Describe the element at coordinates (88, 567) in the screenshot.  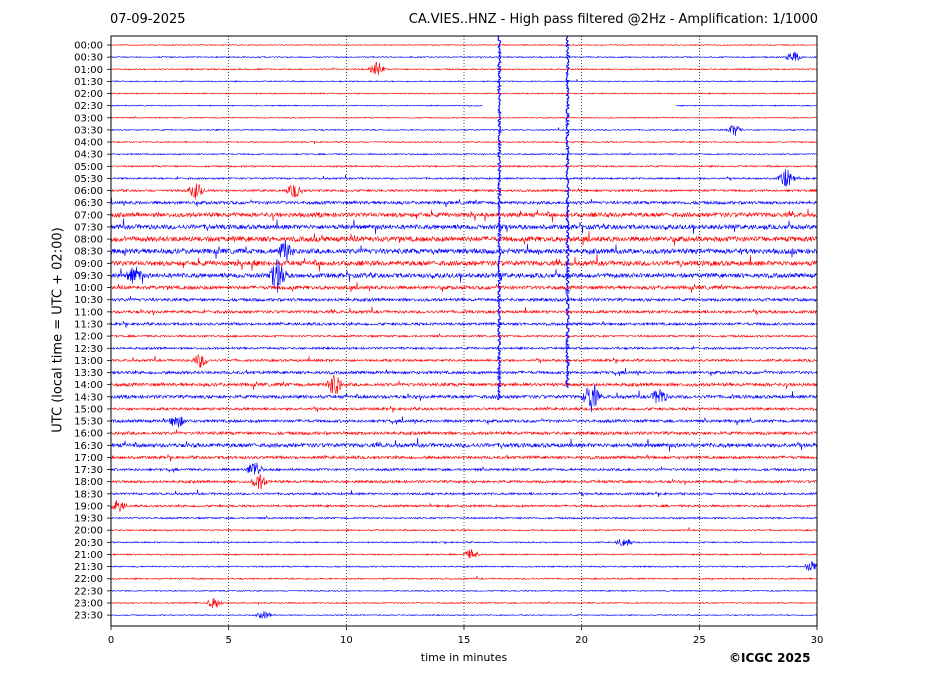
I see `y-tick-label: 21:30` at that location.